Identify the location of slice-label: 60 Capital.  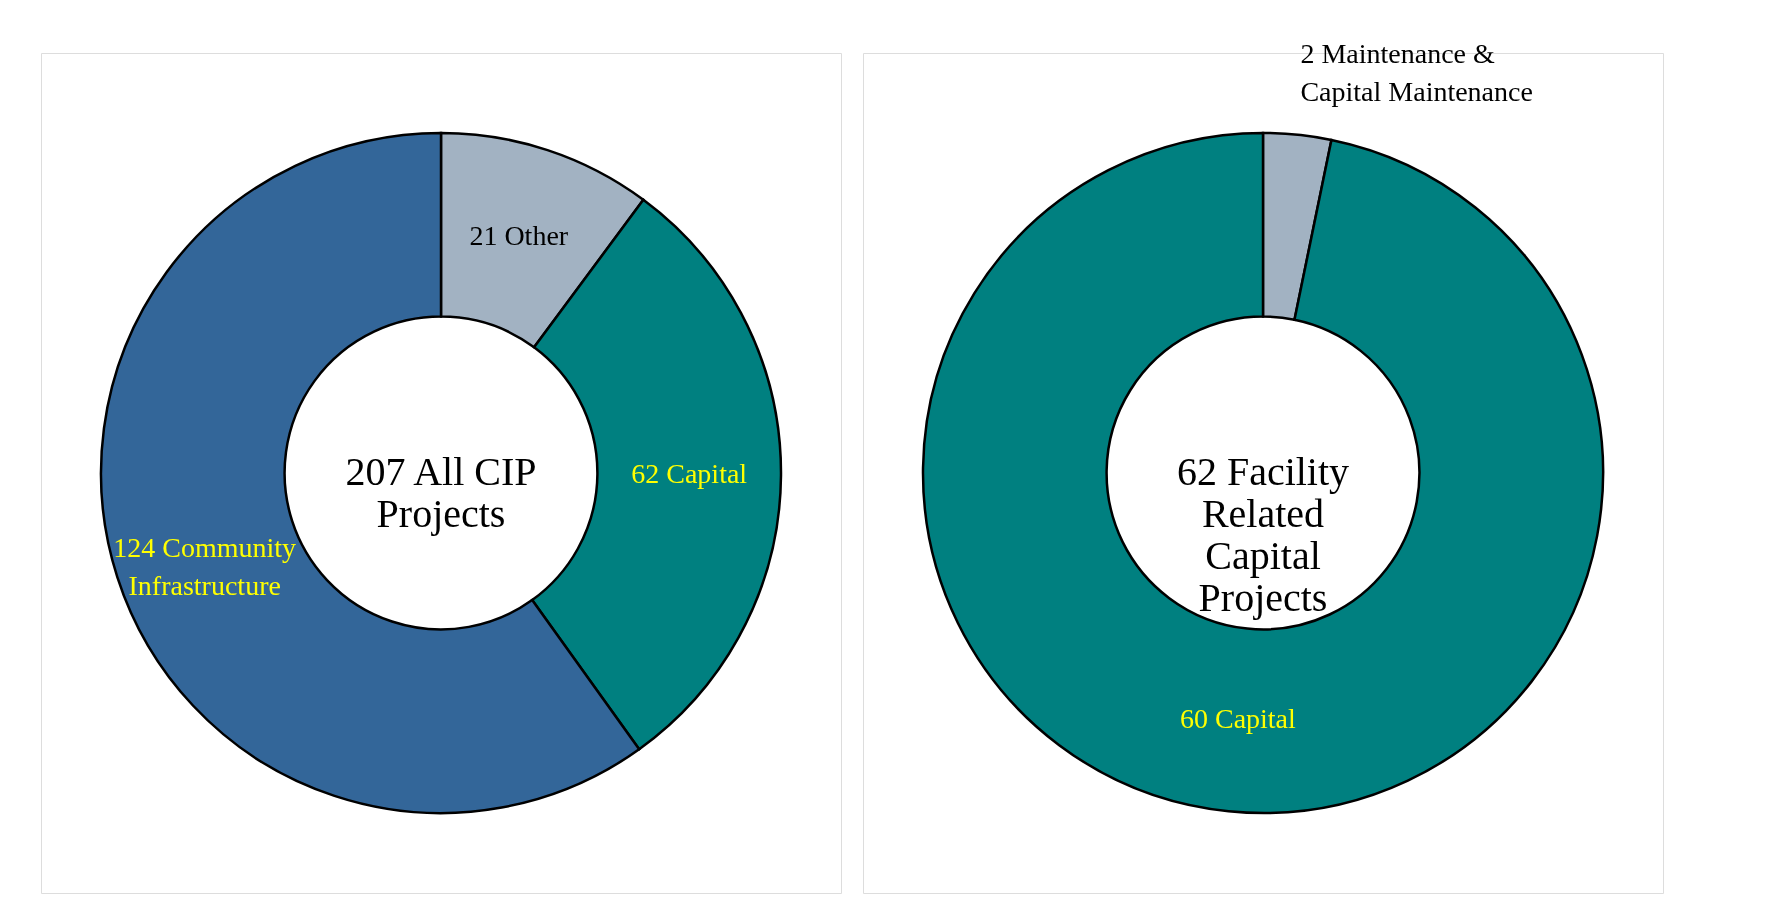
(1238, 718).